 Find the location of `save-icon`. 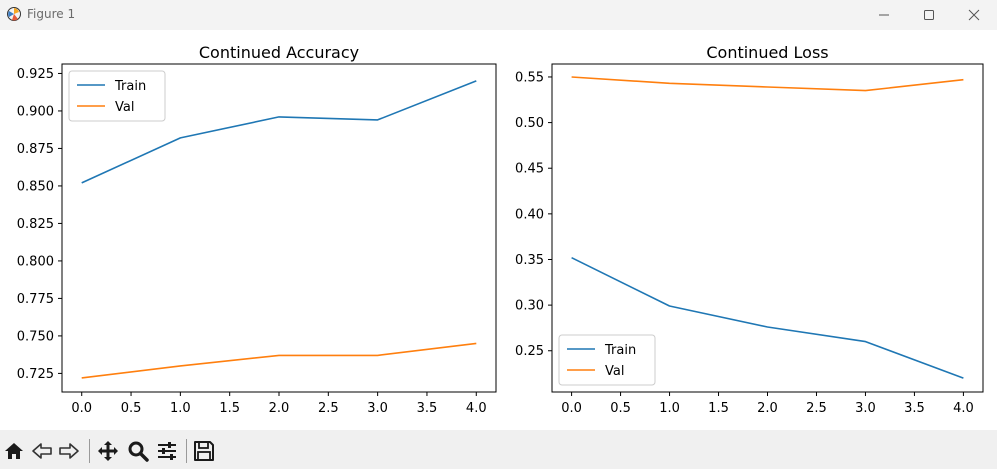

save-icon is located at coordinates (204, 451).